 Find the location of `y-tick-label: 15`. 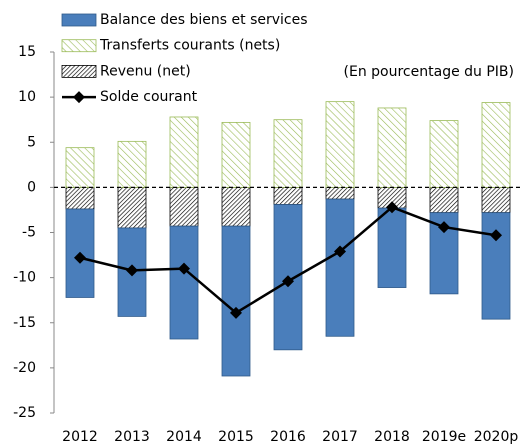

y-tick-label: 15 is located at coordinates (27, 52).